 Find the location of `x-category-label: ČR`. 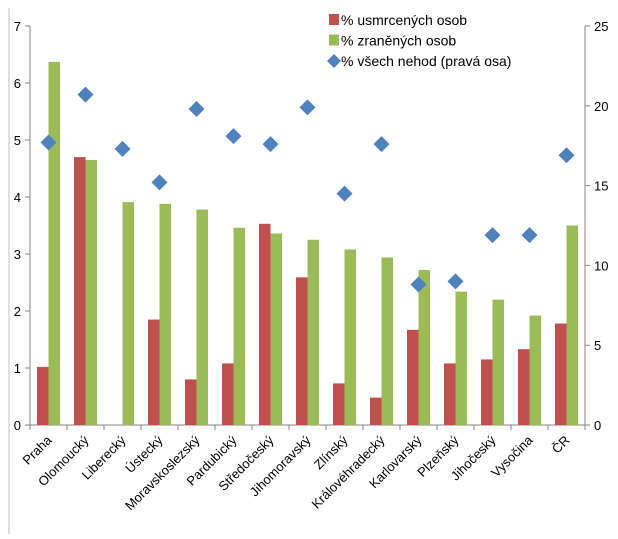

x-category-label: ČR is located at coordinates (561, 445).